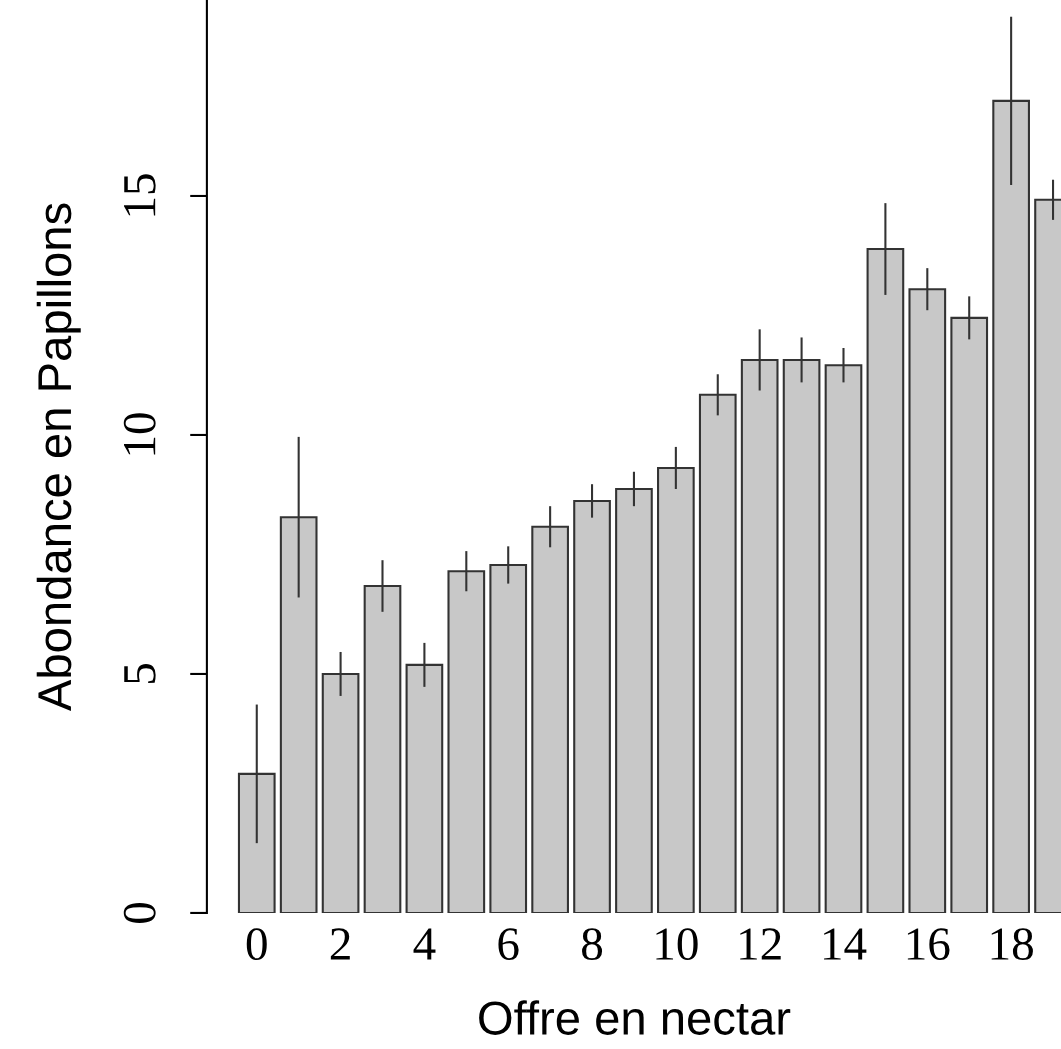 This screenshot has height=1049, width=1061. I want to click on x-tick-label: 2, so click(340, 944).